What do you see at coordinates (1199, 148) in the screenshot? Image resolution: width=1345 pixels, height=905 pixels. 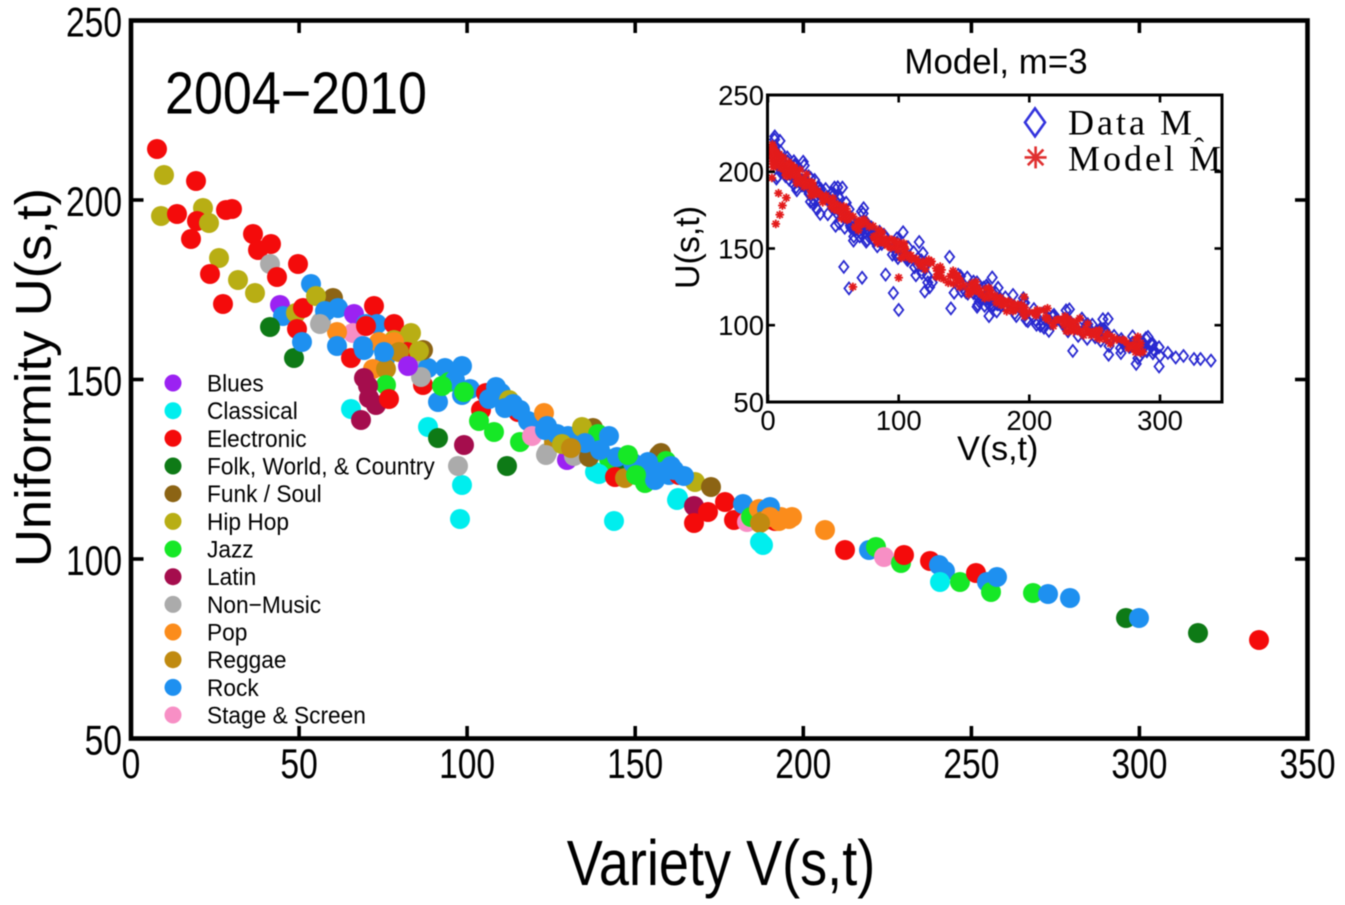 I see `svg-text: ˆ` at bounding box center [1199, 148].